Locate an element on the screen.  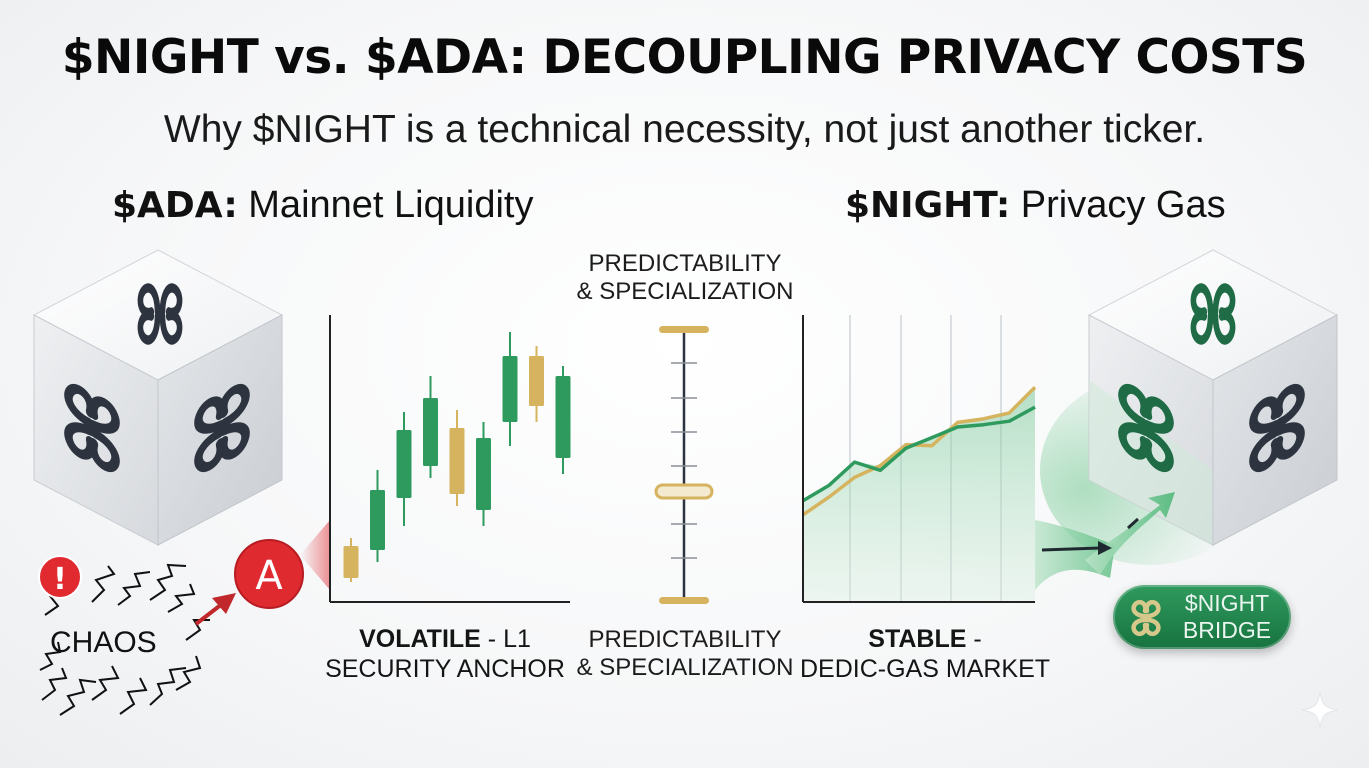
ada-heading: $ADA: Mainnet Liquidity is located at coordinates (322, 205).